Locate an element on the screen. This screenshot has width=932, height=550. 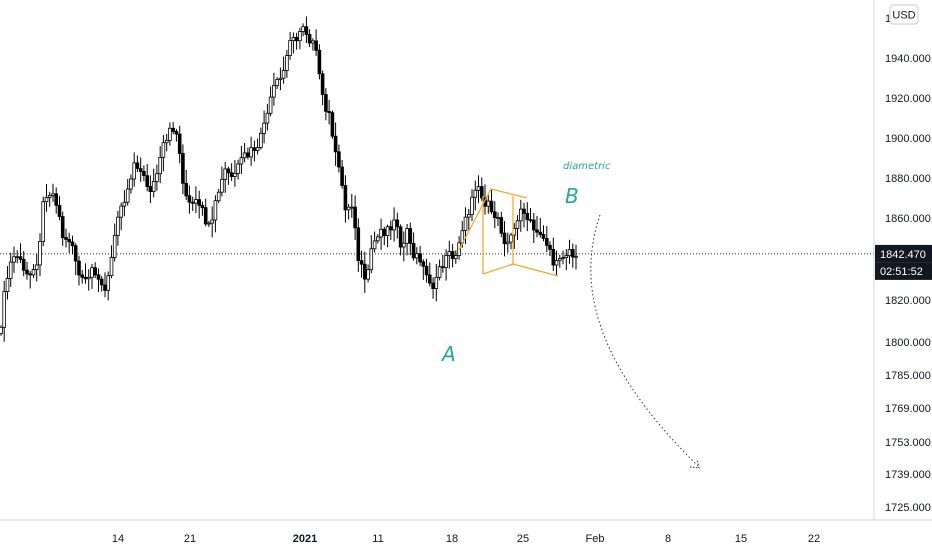
projection-arrow is located at coordinates (645, 341).